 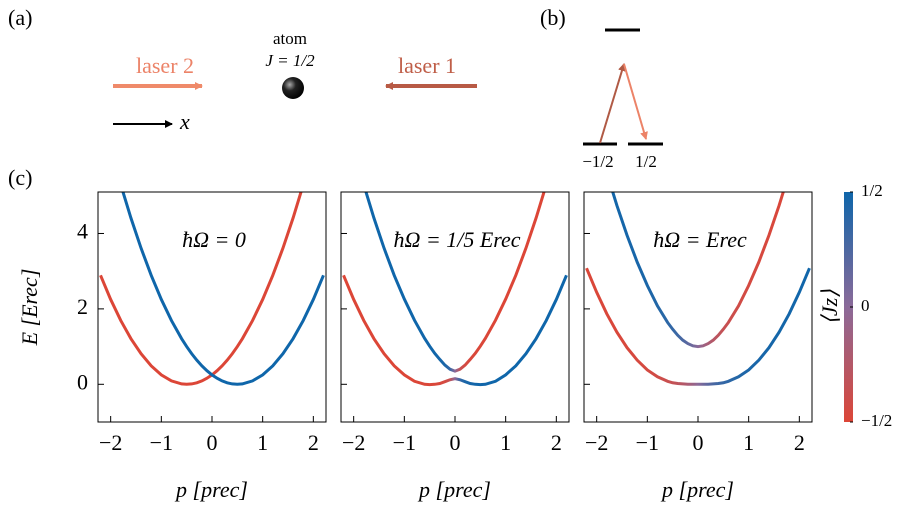 I want to click on panel-annotation: ħΩ = 1/5 Erec, so click(x=456, y=239).